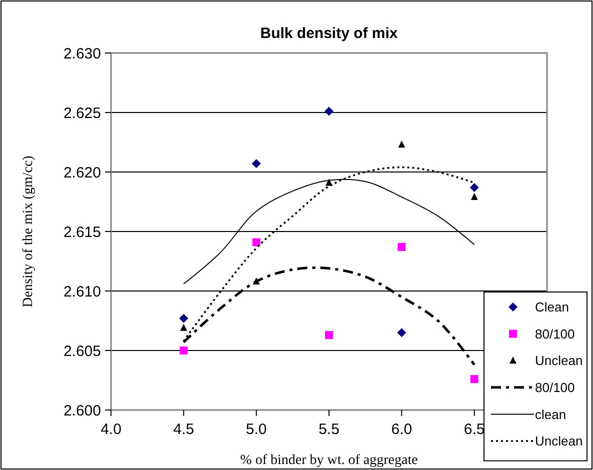 This screenshot has width=593, height=470. I want to click on x-tick-label: 6.0, so click(401, 429).